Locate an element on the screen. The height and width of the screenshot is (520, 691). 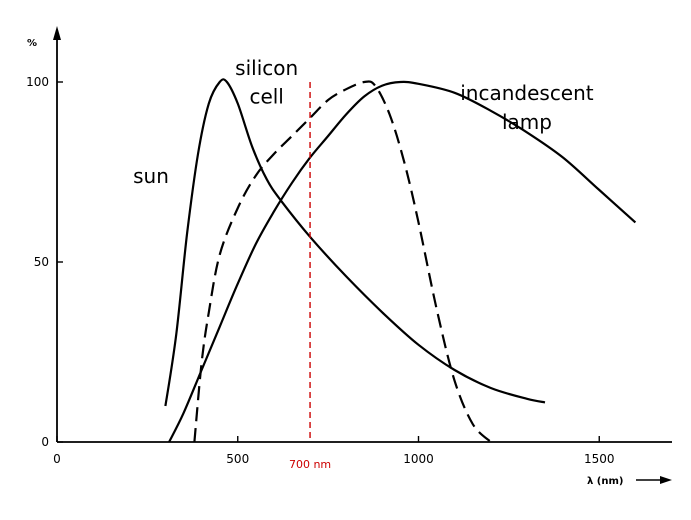
x-tick-label: 0 is located at coordinates (57, 459).